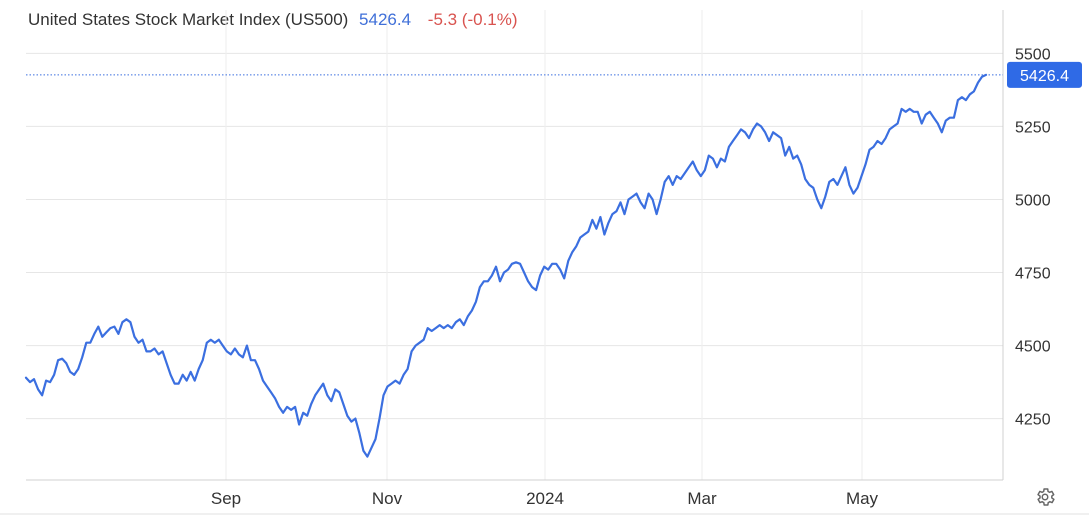  What do you see at coordinates (226, 498) in the screenshot?
I see `x-tick-label: Sep` at bounding box center [226, 498].